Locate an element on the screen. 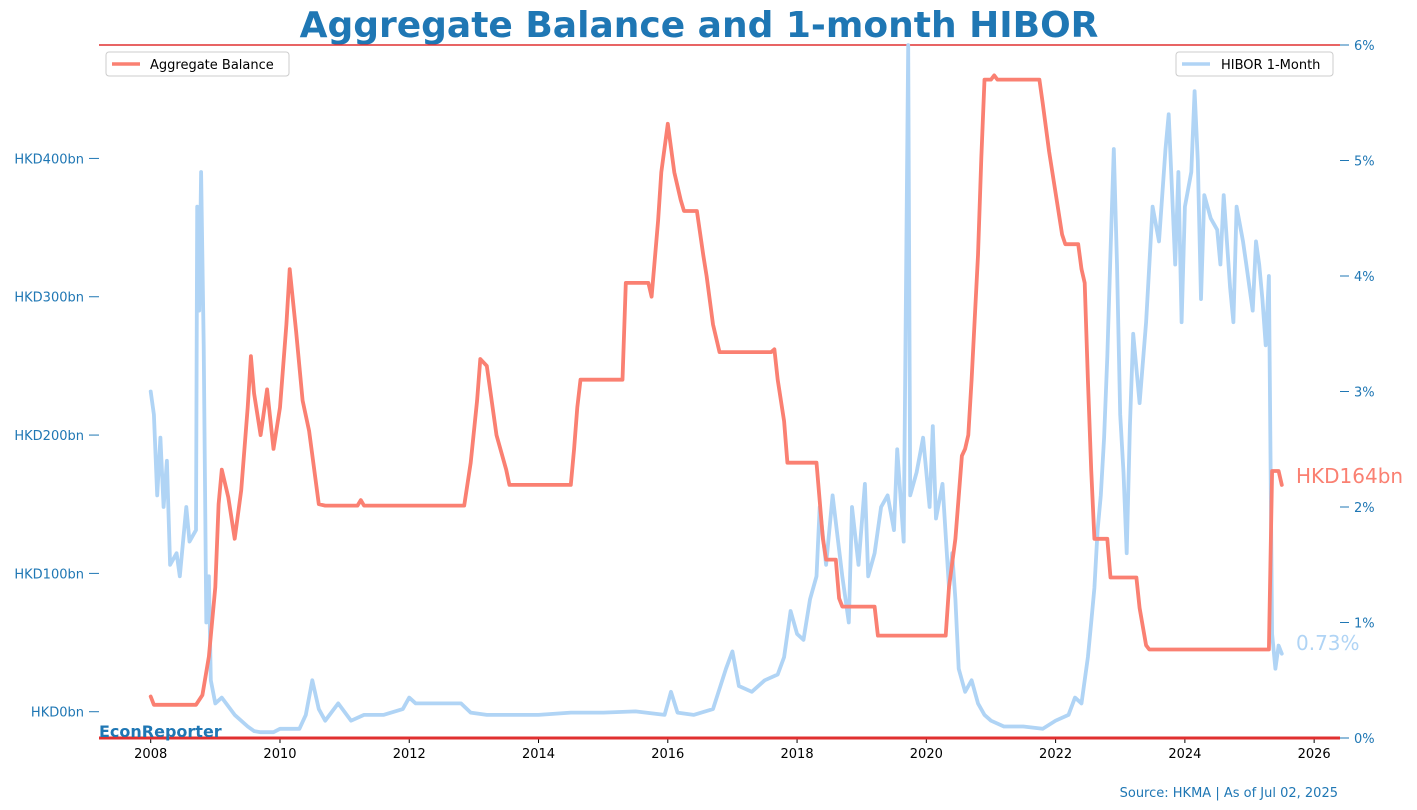  x-tick-label: 2018 is located at coordinates (797, 754).